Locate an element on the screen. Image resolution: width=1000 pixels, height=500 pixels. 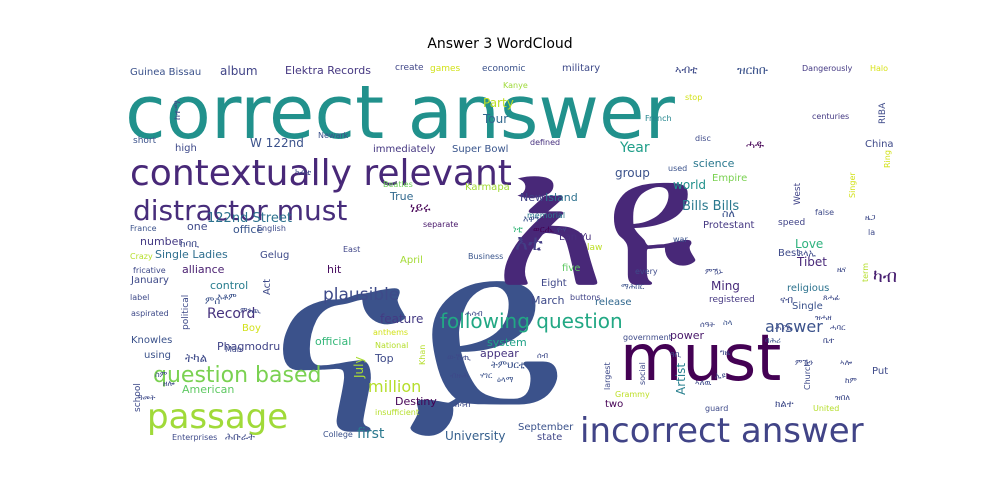
word-132: social is located at coordinates (642, 373).